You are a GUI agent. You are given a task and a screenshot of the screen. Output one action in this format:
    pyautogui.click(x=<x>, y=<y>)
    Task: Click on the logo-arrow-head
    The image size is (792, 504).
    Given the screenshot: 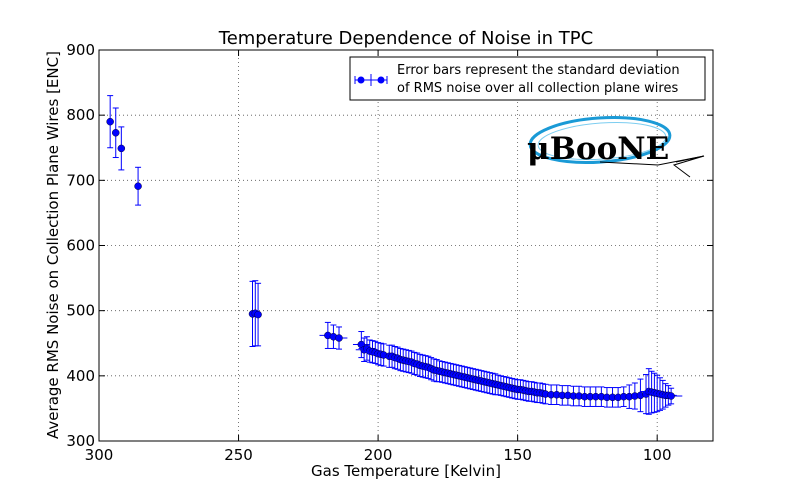 What is the action you would take?
    pyautogui.click(x=688, y=166)
    